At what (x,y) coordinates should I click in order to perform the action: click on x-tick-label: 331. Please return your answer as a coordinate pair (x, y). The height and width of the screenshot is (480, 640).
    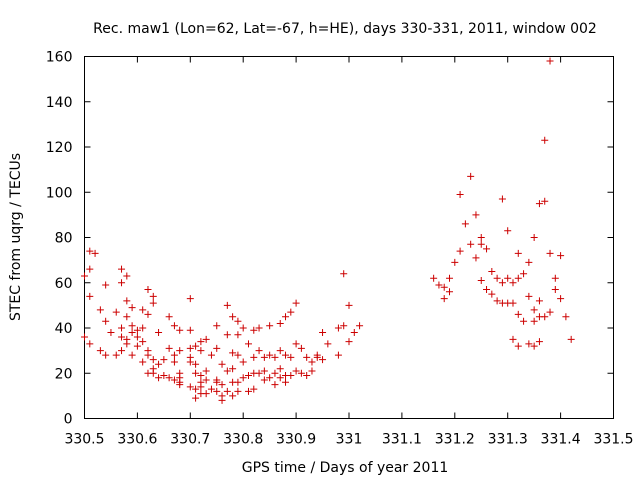
    Looking at the image, I should click on (349, 440).